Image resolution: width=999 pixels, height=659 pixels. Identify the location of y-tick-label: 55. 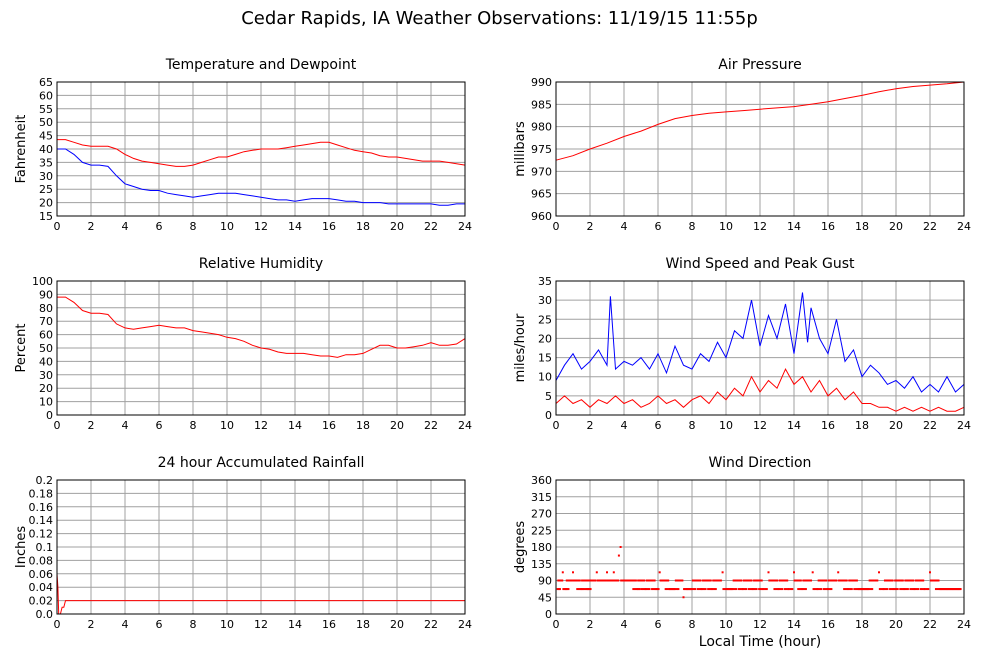
(46, 109).